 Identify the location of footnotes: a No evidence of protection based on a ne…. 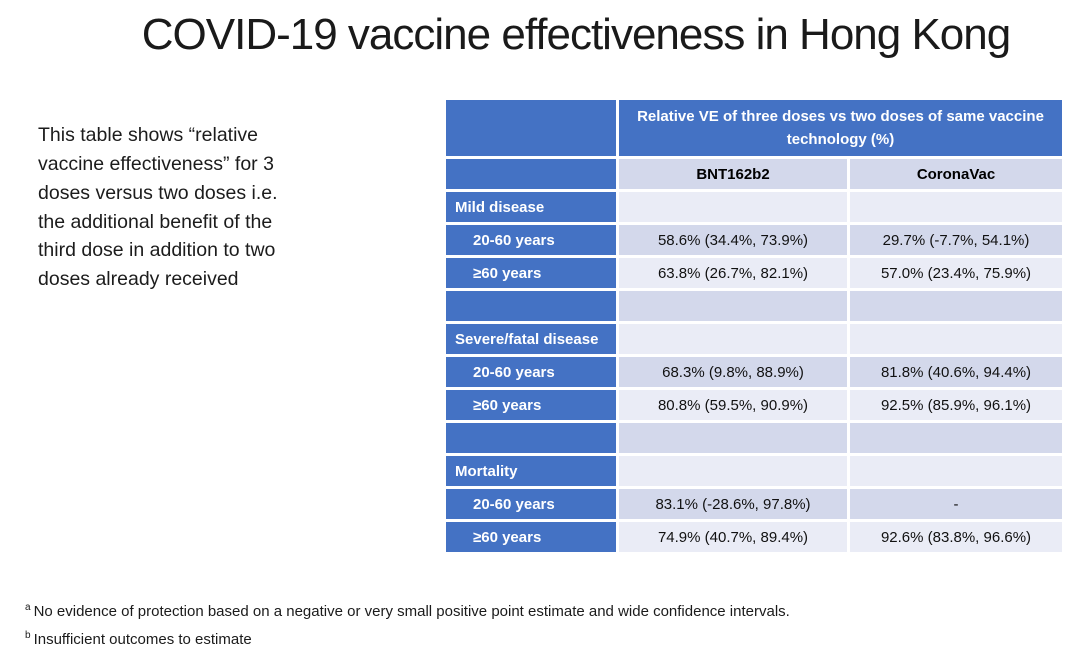
(407, 628).